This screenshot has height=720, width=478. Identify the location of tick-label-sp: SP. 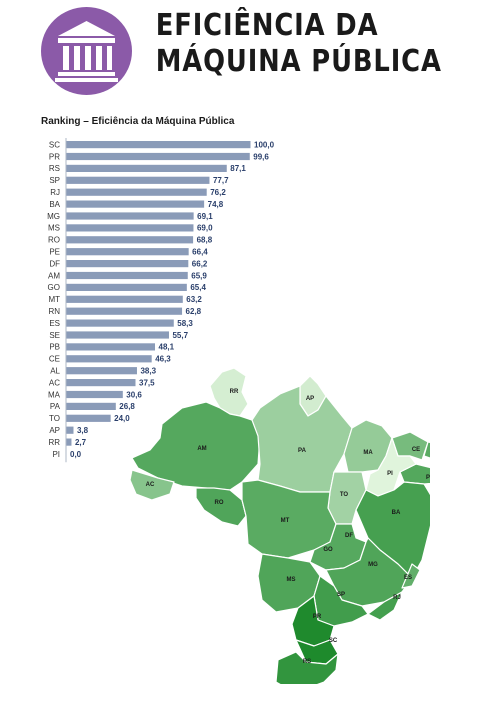
(54, 180).